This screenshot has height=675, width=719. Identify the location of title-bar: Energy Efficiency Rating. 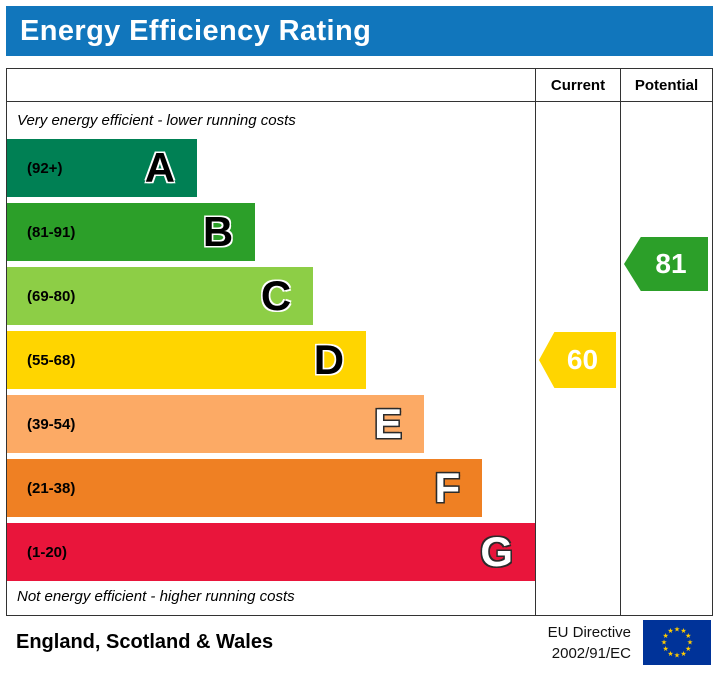
(359, 31).